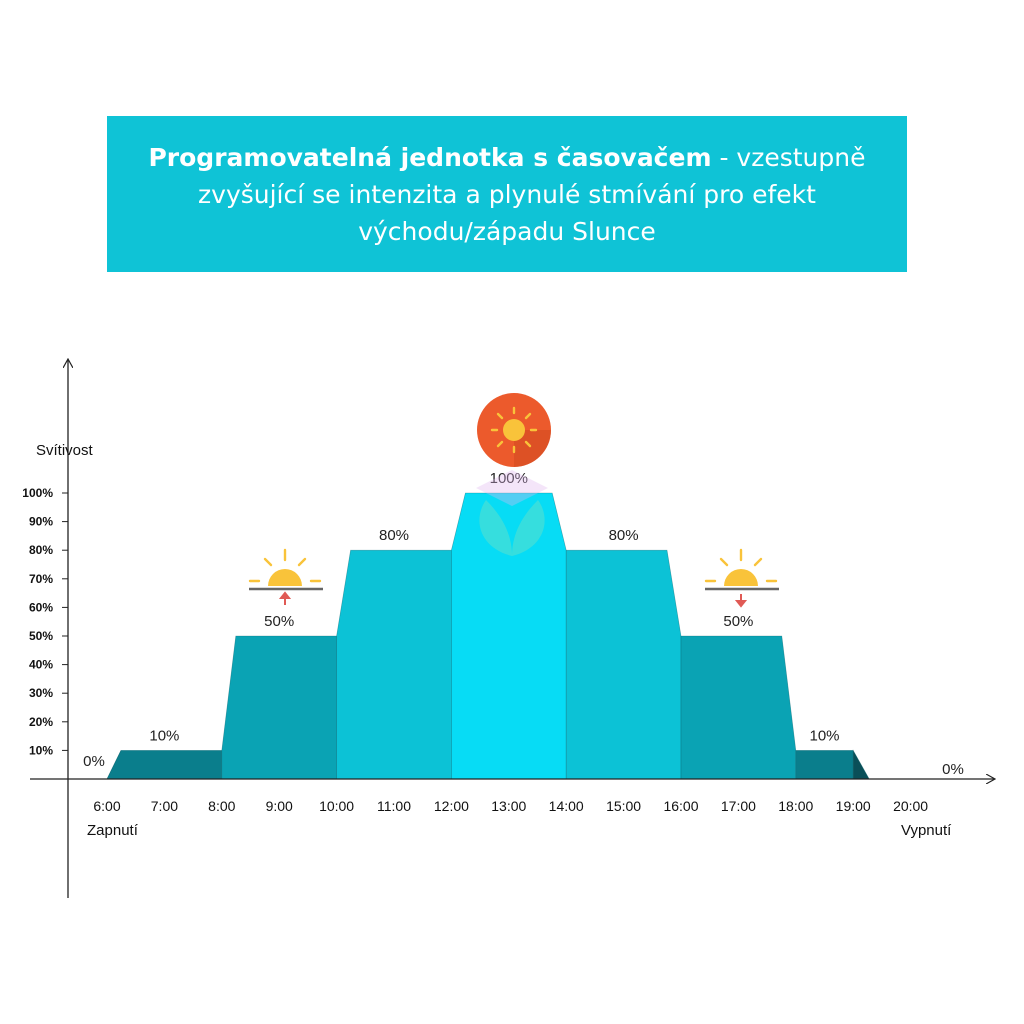 The image size is (1024, 1024). I want to click on y-tick-label: 90%, so click(41, 522).